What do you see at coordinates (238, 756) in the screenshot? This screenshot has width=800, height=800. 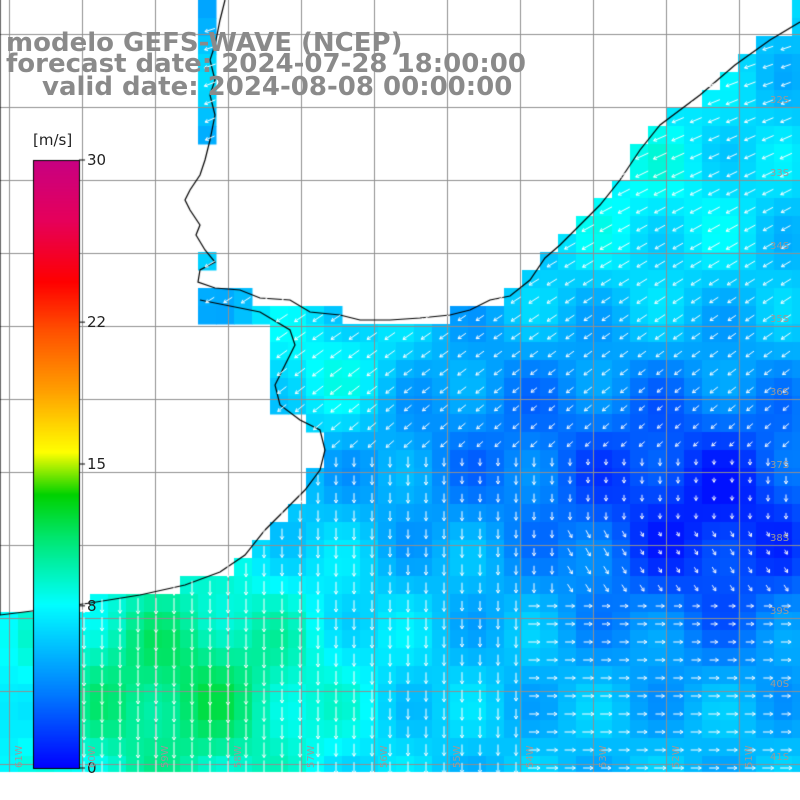 I see `longitude-label: 58W` at bounding box center [238, 756].